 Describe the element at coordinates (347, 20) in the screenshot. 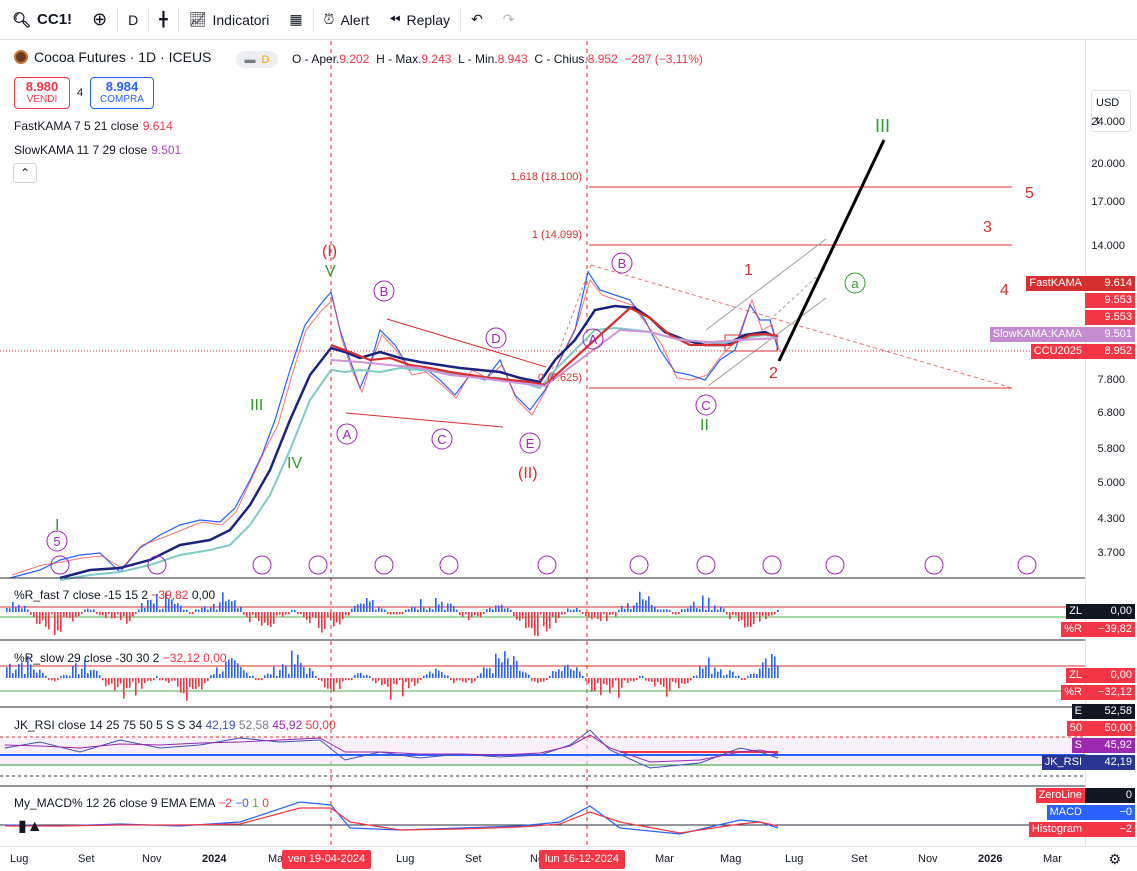

I see `alert-button: ⏰︎ Alert` at that location.